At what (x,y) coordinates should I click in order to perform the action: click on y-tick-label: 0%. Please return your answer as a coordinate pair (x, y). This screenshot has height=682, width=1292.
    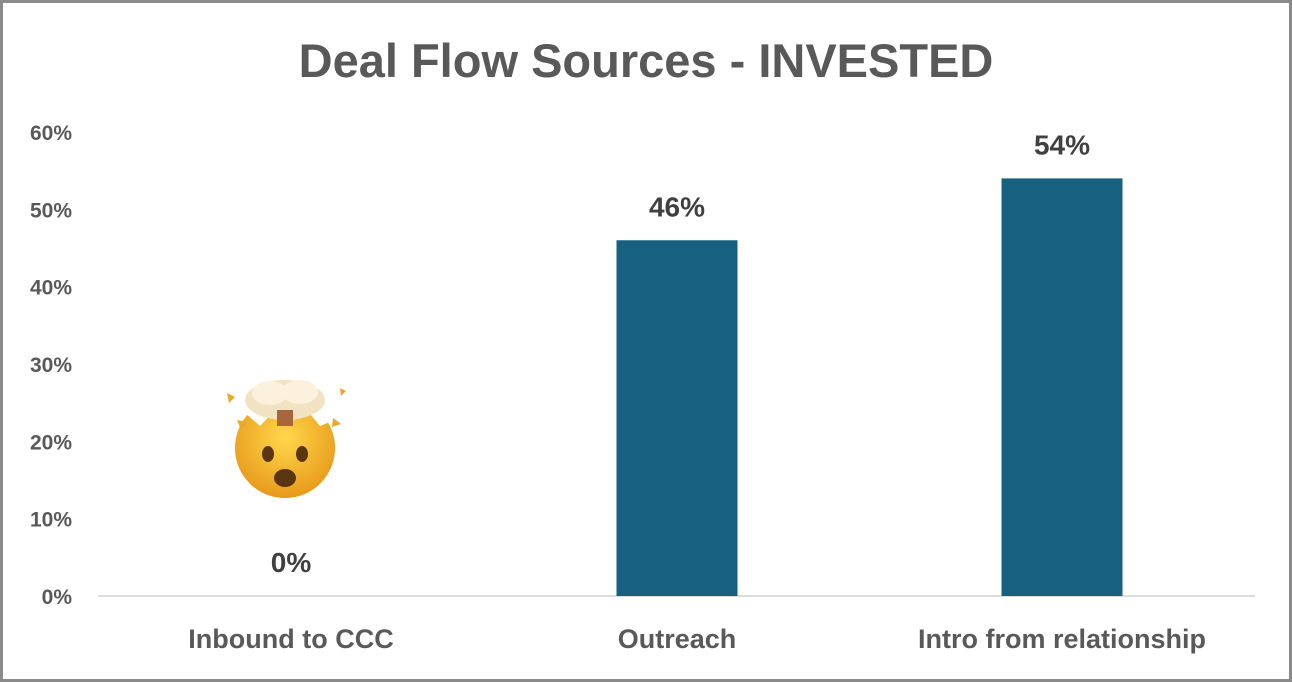
    Looking at the image, I should click on (57, 597).